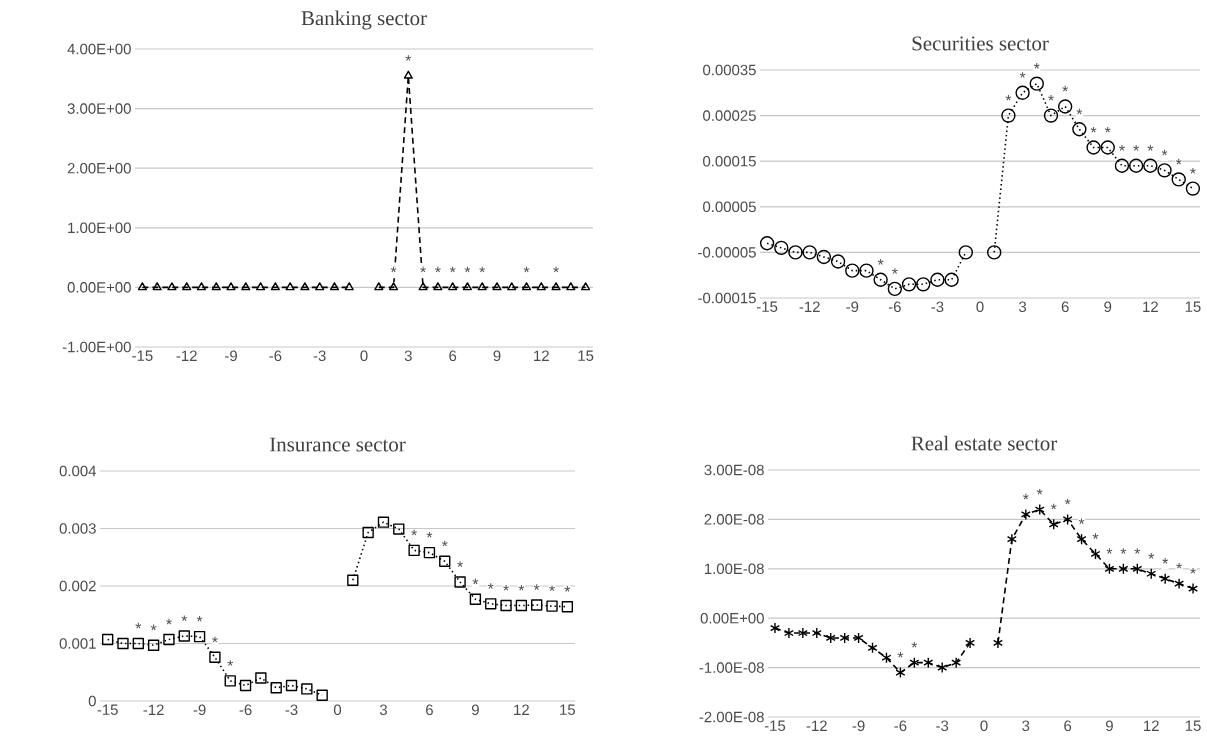 This screenshot has height=747, width=1207. What do you see at coordinates (984, 726) in the screenshot?
I see `x-tick-label: 0` at bounding box center [984, 726].